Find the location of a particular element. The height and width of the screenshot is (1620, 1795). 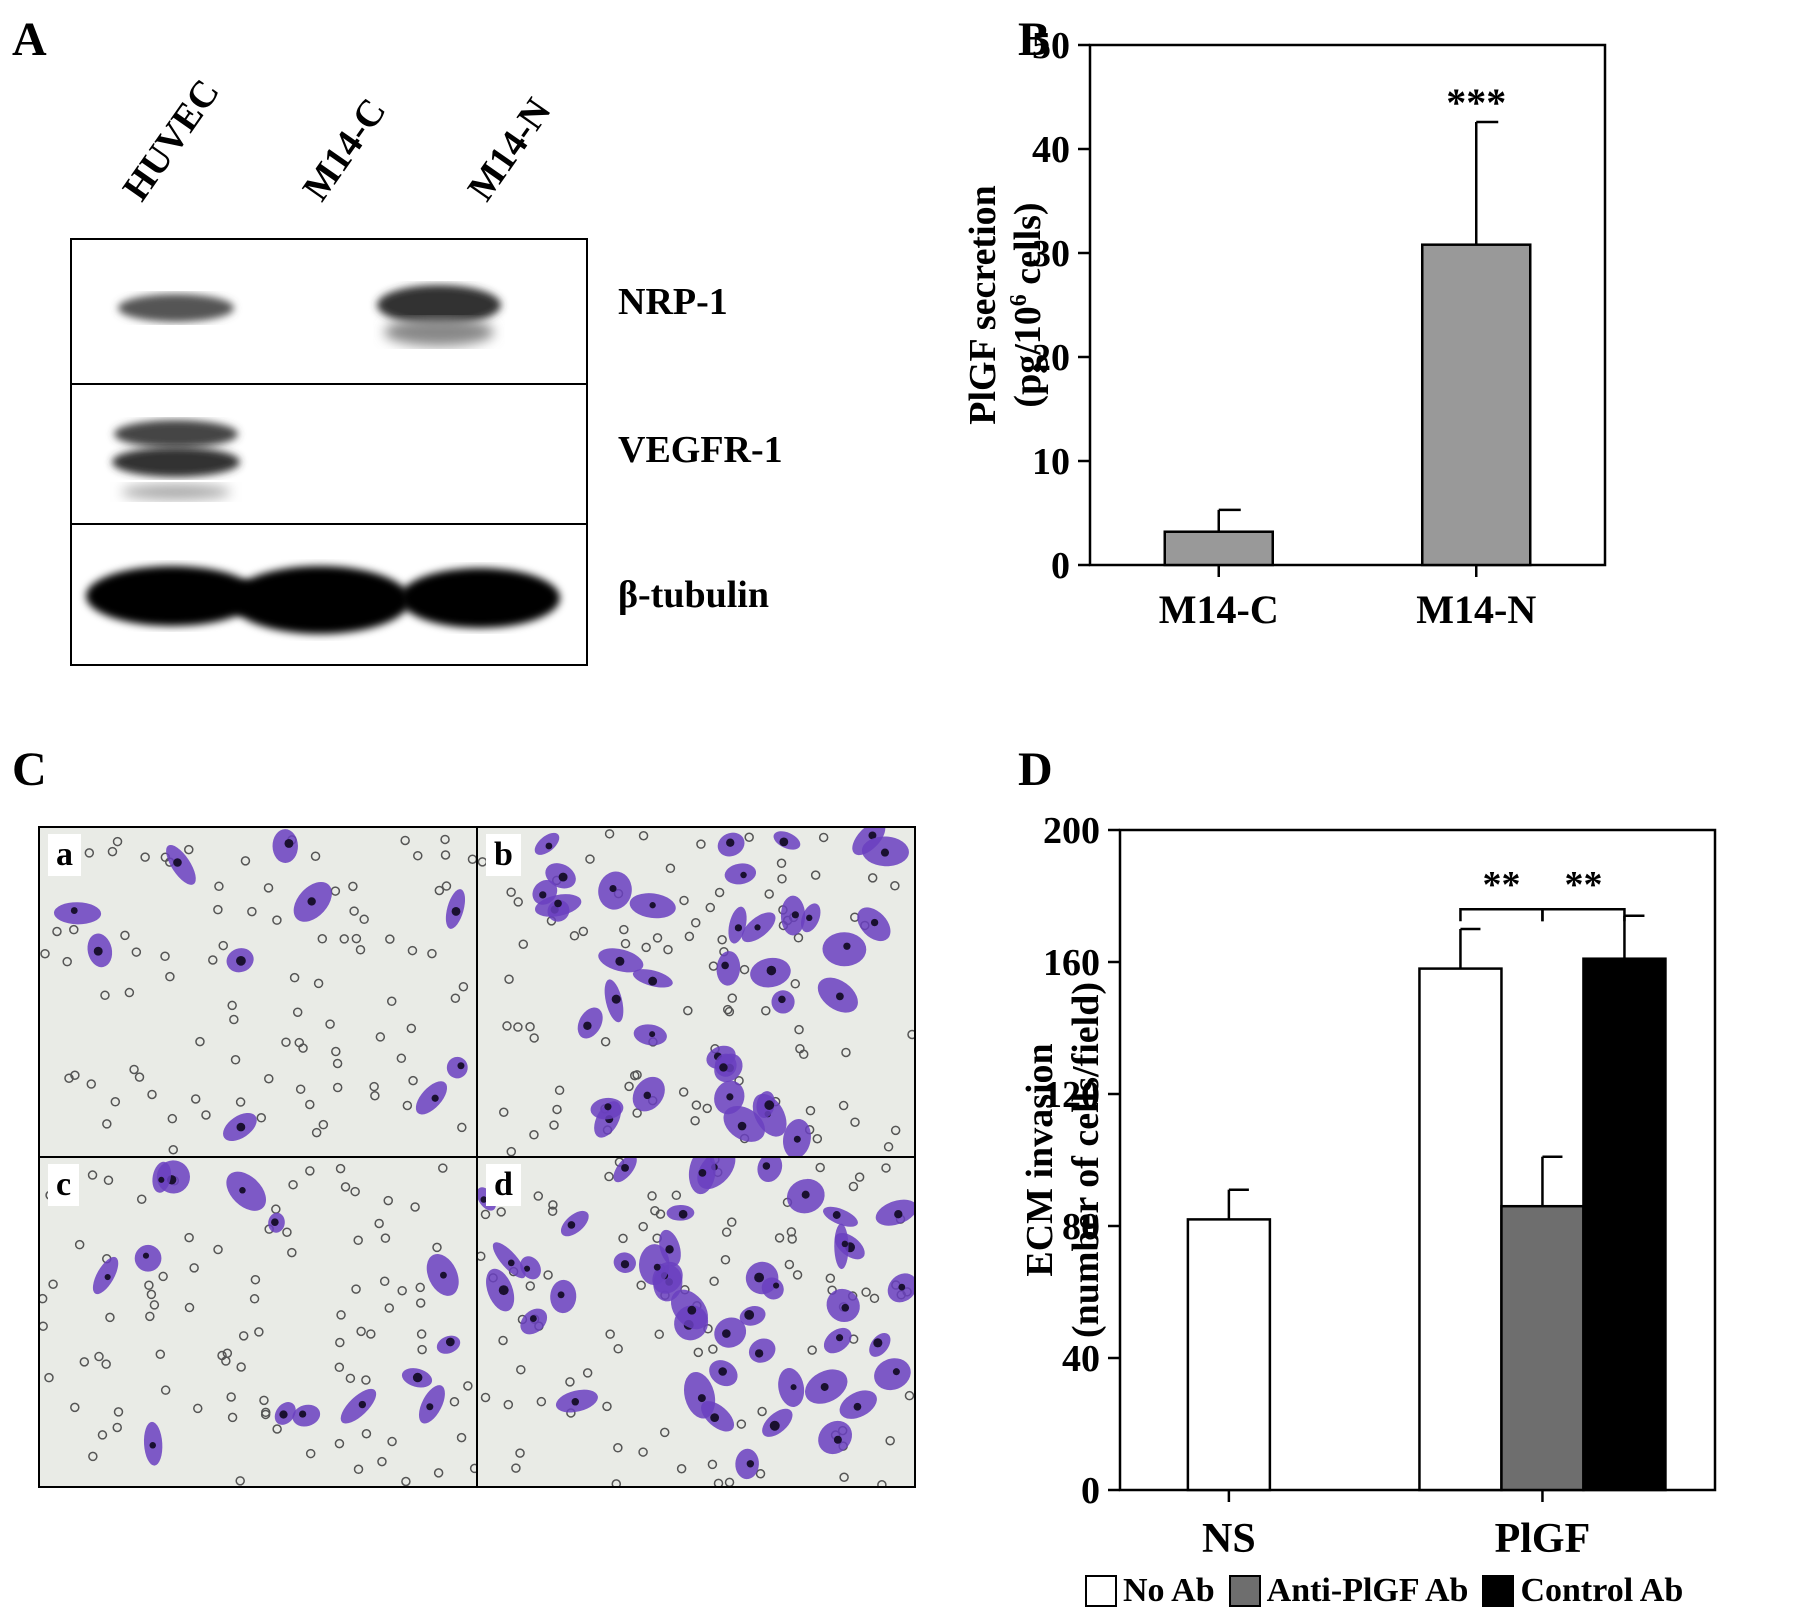

micrograph-b-image is located at coordinates (696, 992).